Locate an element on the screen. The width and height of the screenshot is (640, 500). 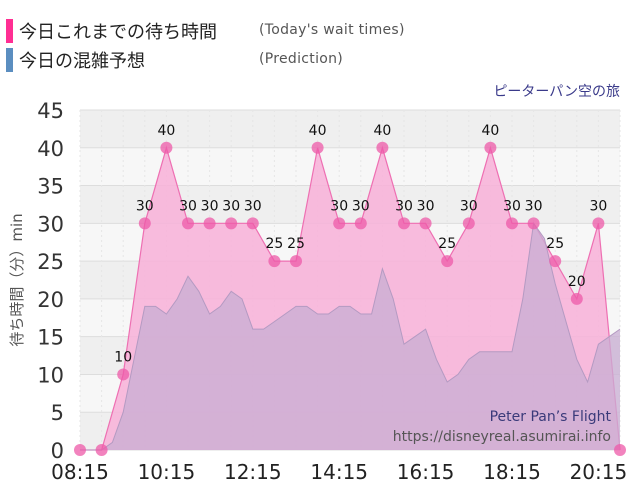
chart-source: https://disneyreal.asumirai.info is located at coordinates (502, 437).